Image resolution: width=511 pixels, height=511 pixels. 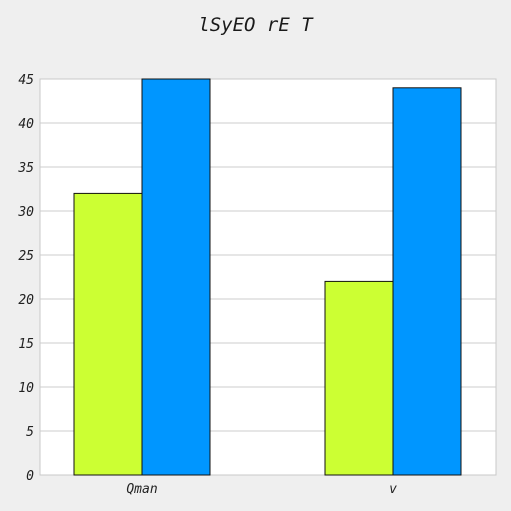 I want to click on y-tick-label: 20, so click(x=26, y=300).